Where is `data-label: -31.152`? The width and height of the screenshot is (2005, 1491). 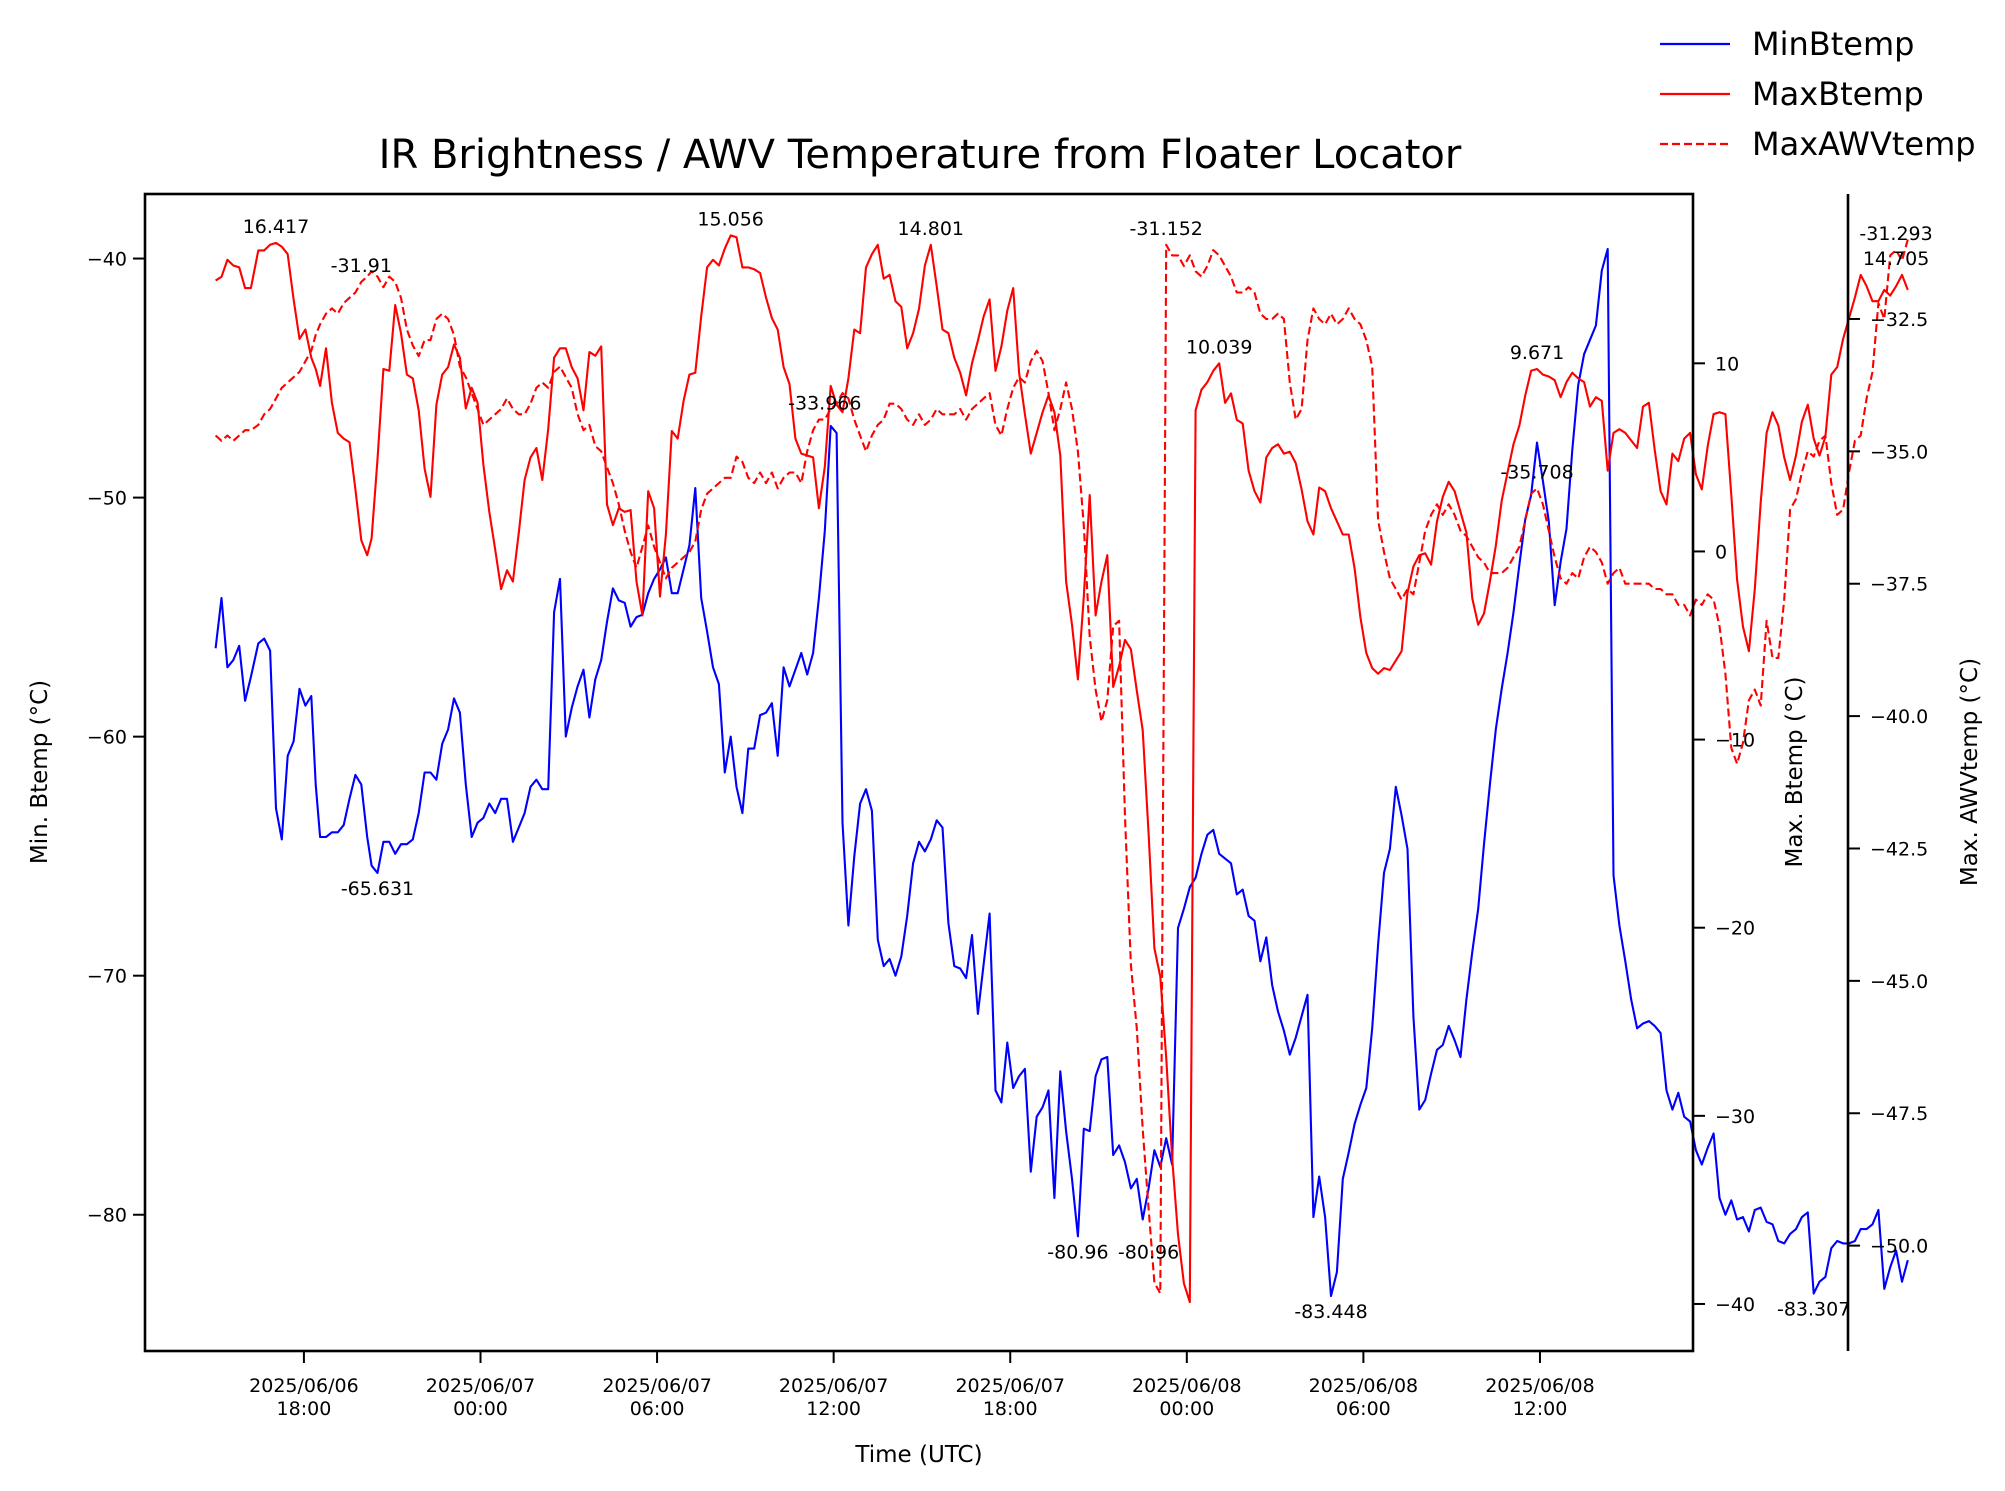 data-label: -31.152 is located at coordinates (1166, 229).